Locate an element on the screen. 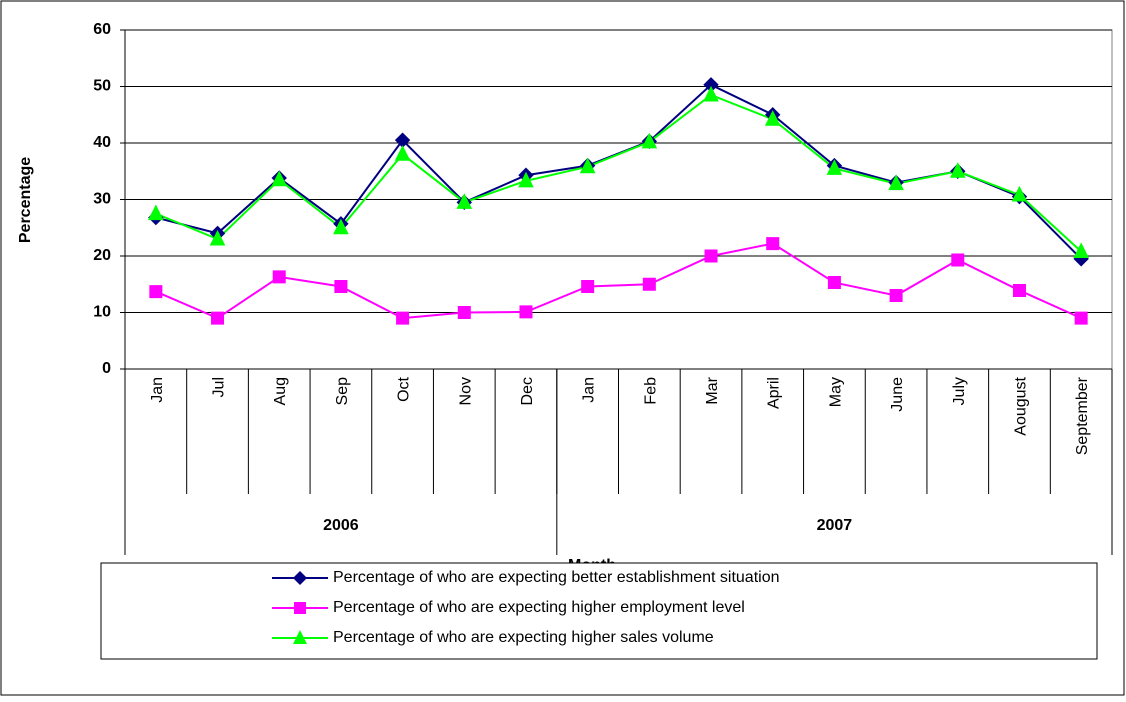 This screenshot has height=702, width=1126. group-label: 2007 is located at coordinates (835, 525).